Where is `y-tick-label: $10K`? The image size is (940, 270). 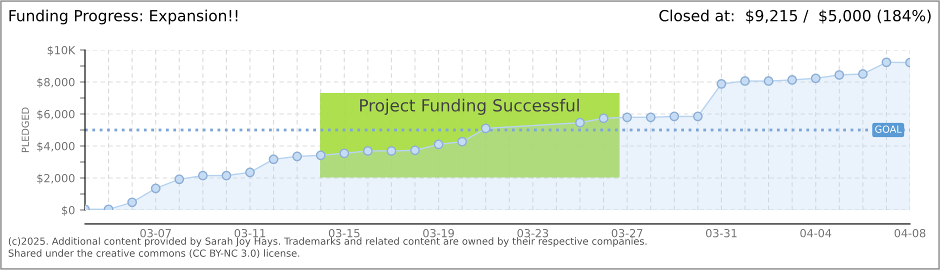
y-tick-label: $10K is located at coordinates (62, 51).